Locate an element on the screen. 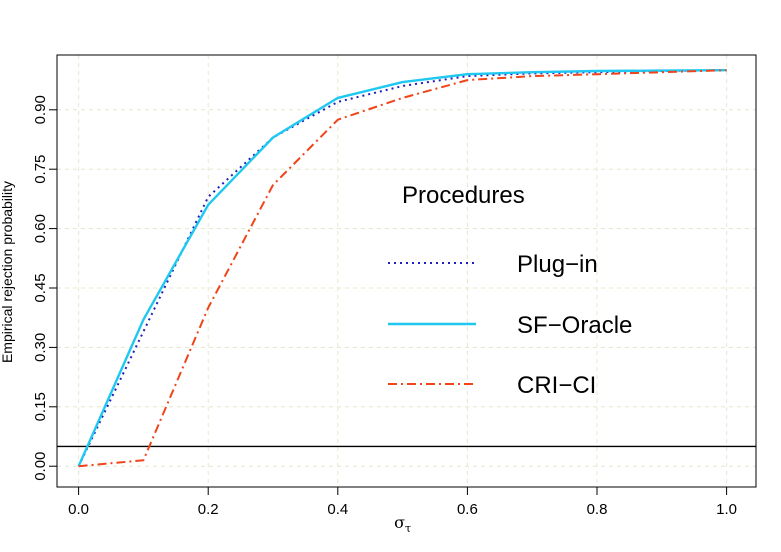 This screenshot has height=552, width=781. legend-title: Procedures is located at coordinates (463, 195).